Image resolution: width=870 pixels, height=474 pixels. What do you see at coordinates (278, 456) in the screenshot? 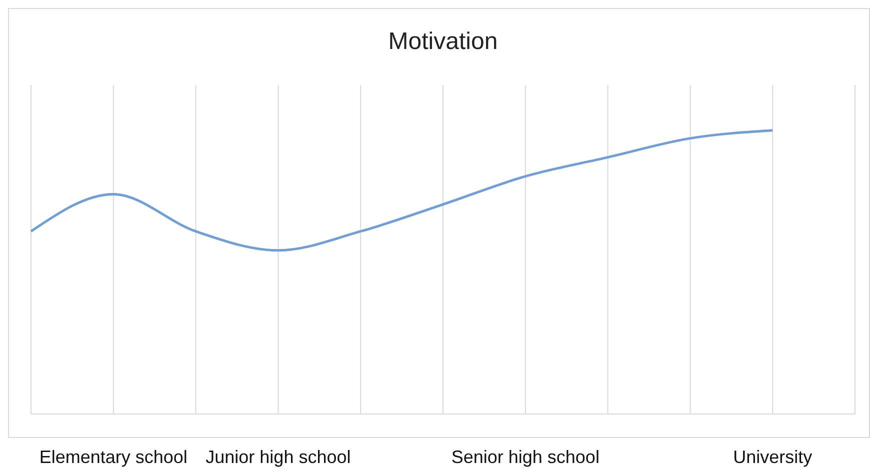
I see `x-tick-label: Junior high school` at bounding box center [278, 456].